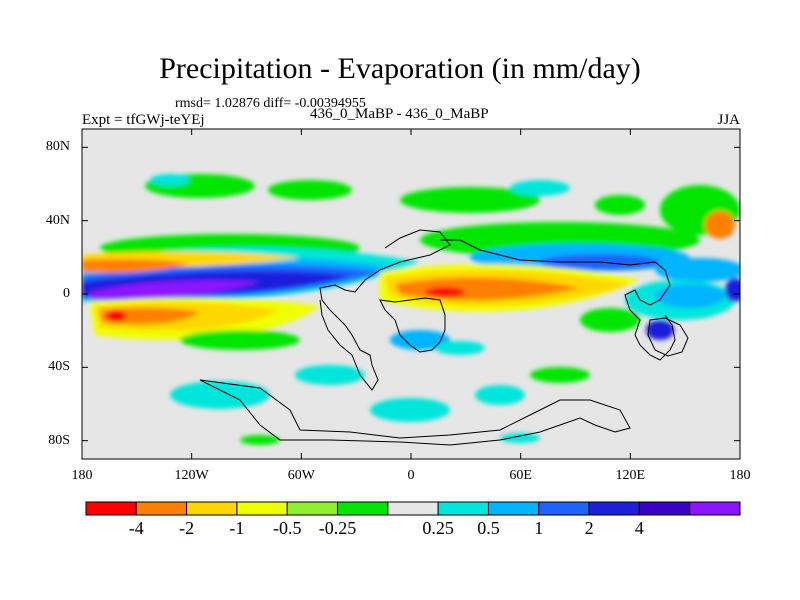  What do you see at coordinates (337, 528) in the screenshot?
I see `colorbar-label: -0.25` at bounding box center [337, 528].